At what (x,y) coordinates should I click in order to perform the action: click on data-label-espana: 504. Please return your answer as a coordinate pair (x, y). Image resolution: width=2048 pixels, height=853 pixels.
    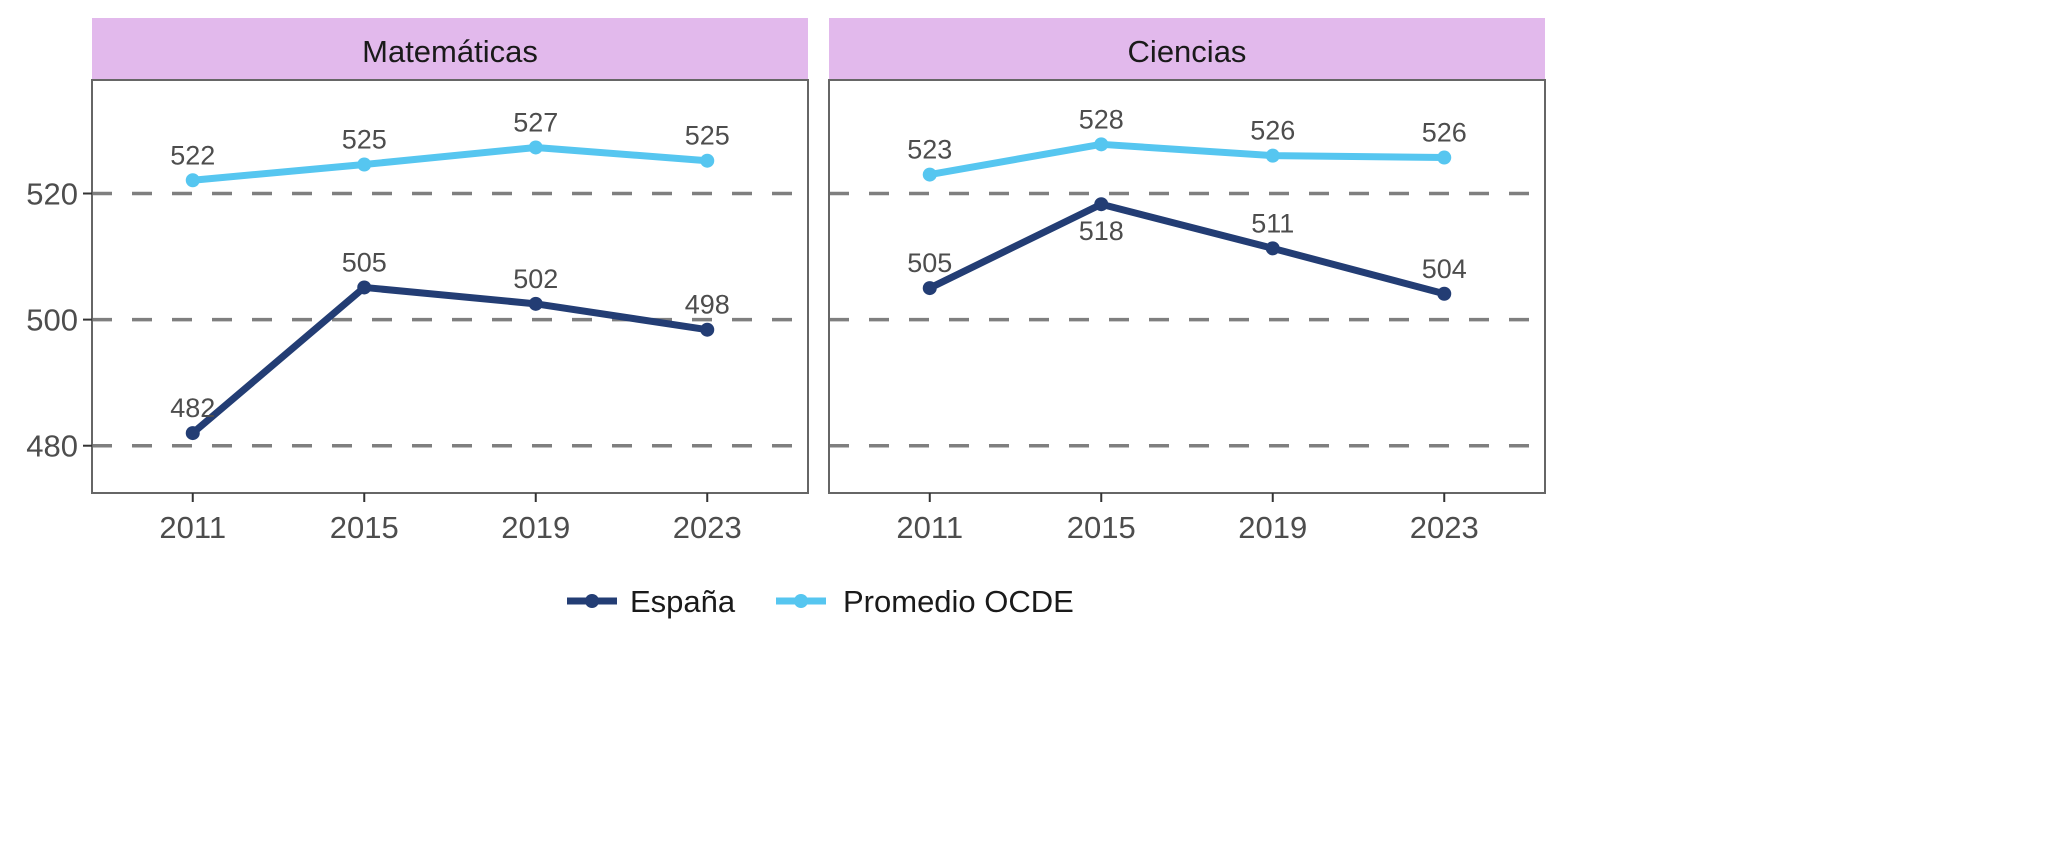
    Looking at the image, I should click on (1444, 269).